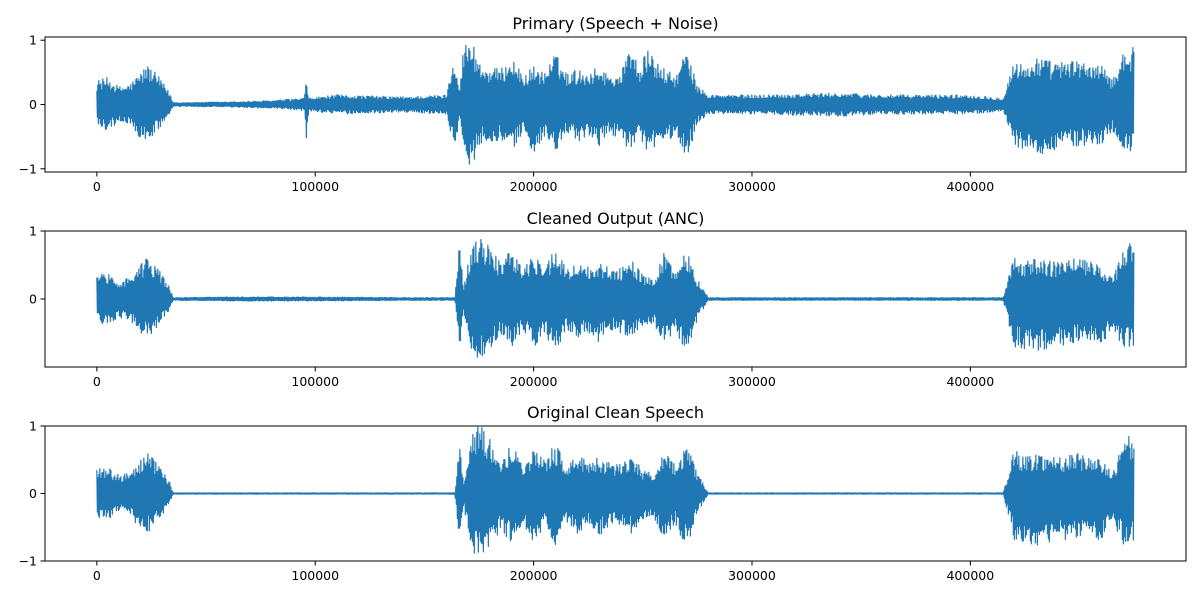 The image size is (1200, 600). What do you see at coordinates (616, 218) in the screenshot?
I see `subplot-title-2: Cleaned Output (ANC)` at bounding box center [616, 218].